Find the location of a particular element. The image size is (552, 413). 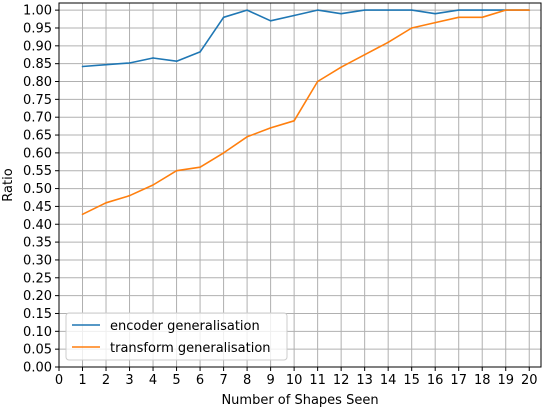

x-tick-label: 15 is located at coordinates (411, 380).